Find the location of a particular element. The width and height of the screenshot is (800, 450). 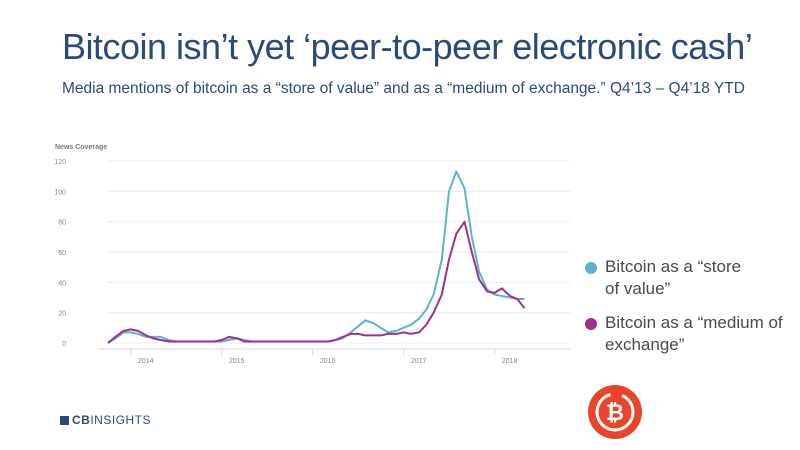

x-tick-label: 2014 is located at coordinates (146, 361).